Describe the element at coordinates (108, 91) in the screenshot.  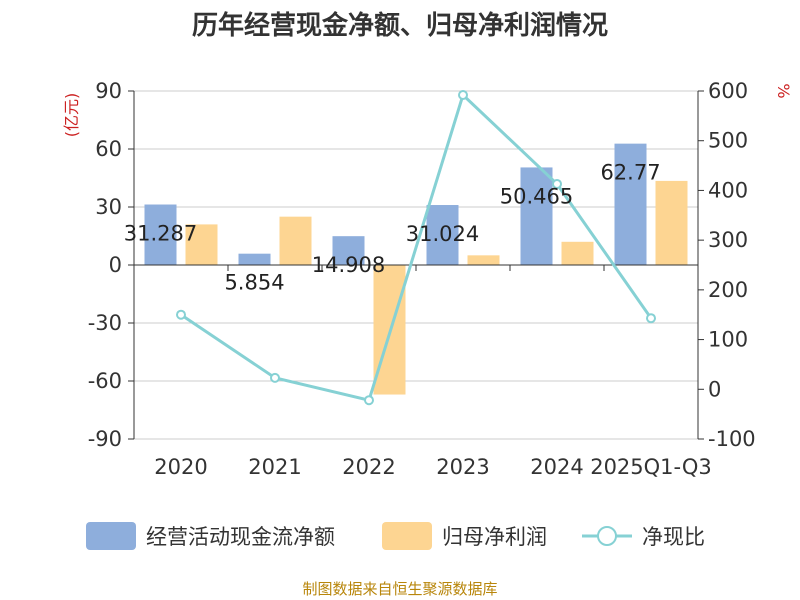
I see `left-axis-tick-label: 90` at that location.